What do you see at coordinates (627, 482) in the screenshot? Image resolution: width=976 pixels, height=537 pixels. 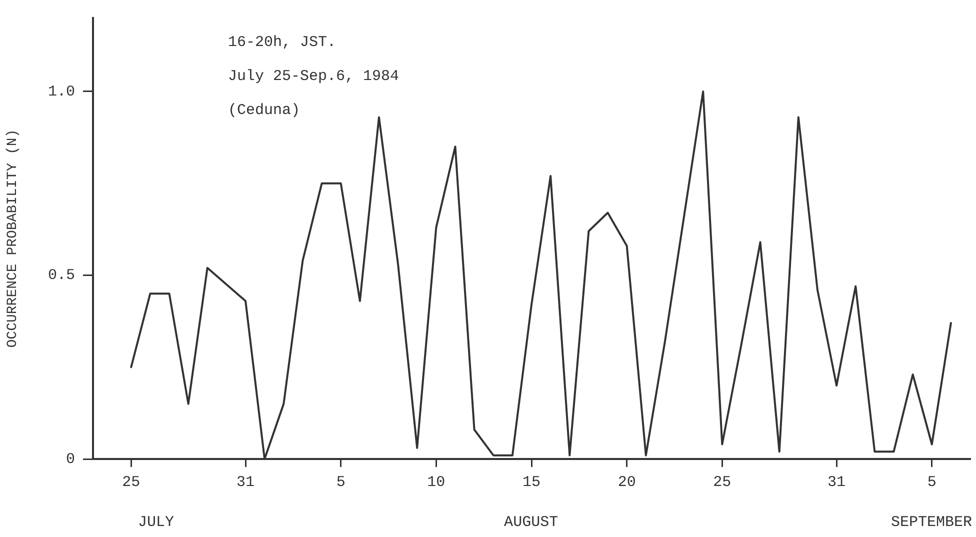 I see `x-tick-label: 20` at bounding box center [627, 482].